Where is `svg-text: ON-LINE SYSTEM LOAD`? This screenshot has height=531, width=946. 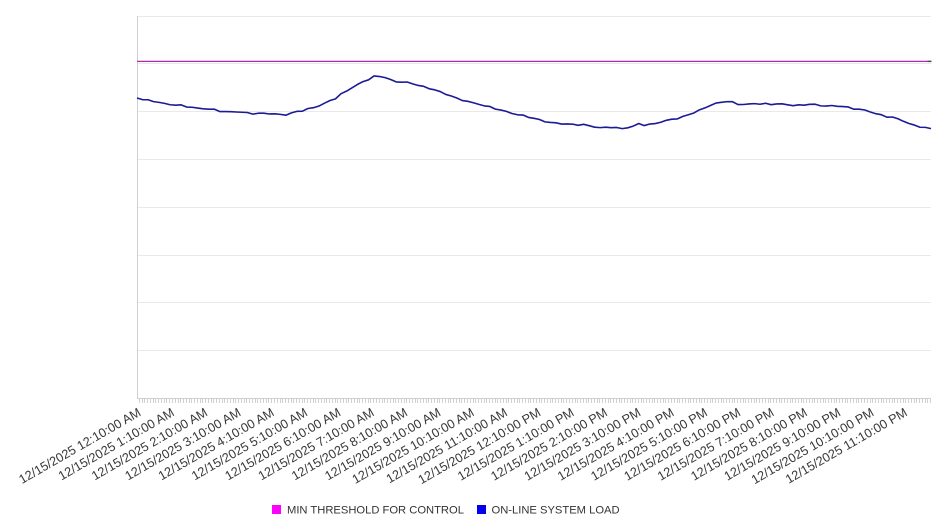 svg-text: ON-LINE SYSTEM LOAD is located at coordinates (556, 511).